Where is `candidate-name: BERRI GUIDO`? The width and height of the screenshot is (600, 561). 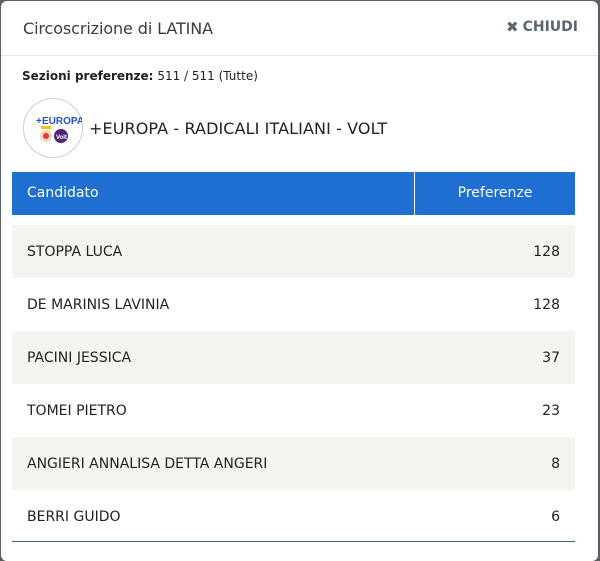
candidate-name: BERRI GUIDO is located at coordinates (74, 516).